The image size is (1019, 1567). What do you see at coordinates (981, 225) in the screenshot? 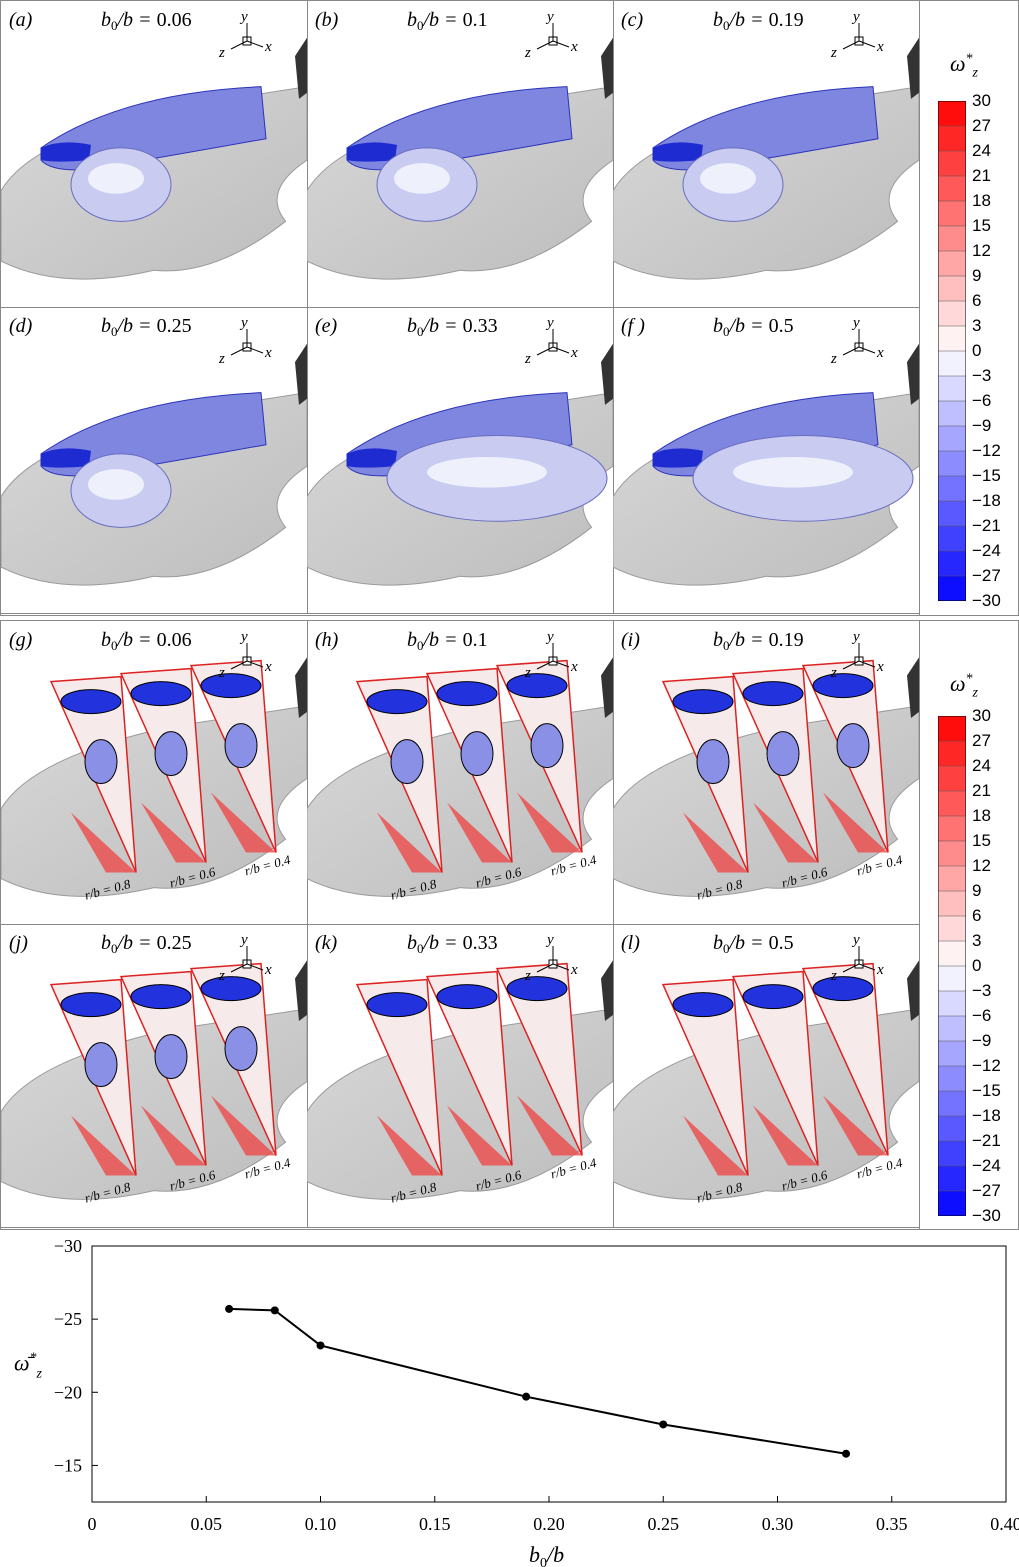
I see `colorbar-tick-label: 15` at bounding box center [981, 225].